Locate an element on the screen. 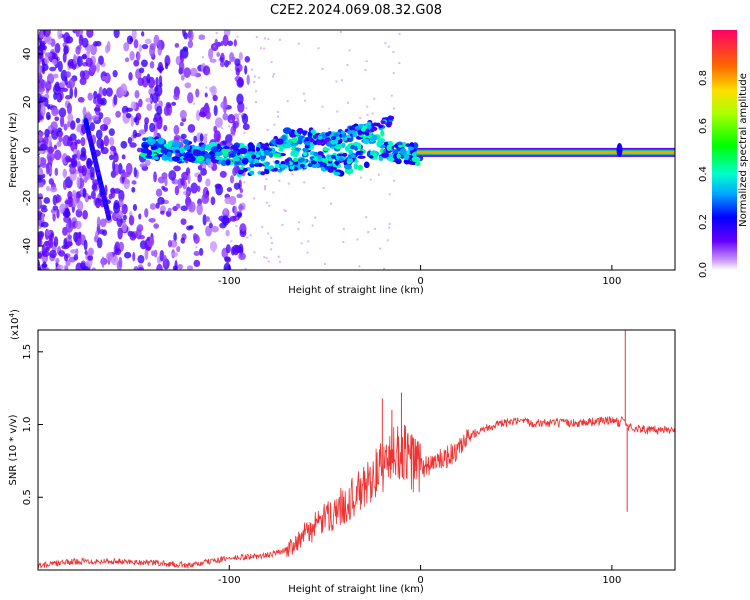  spectrogram-y-tick-label: 20 is located at coordinates (27, 102).